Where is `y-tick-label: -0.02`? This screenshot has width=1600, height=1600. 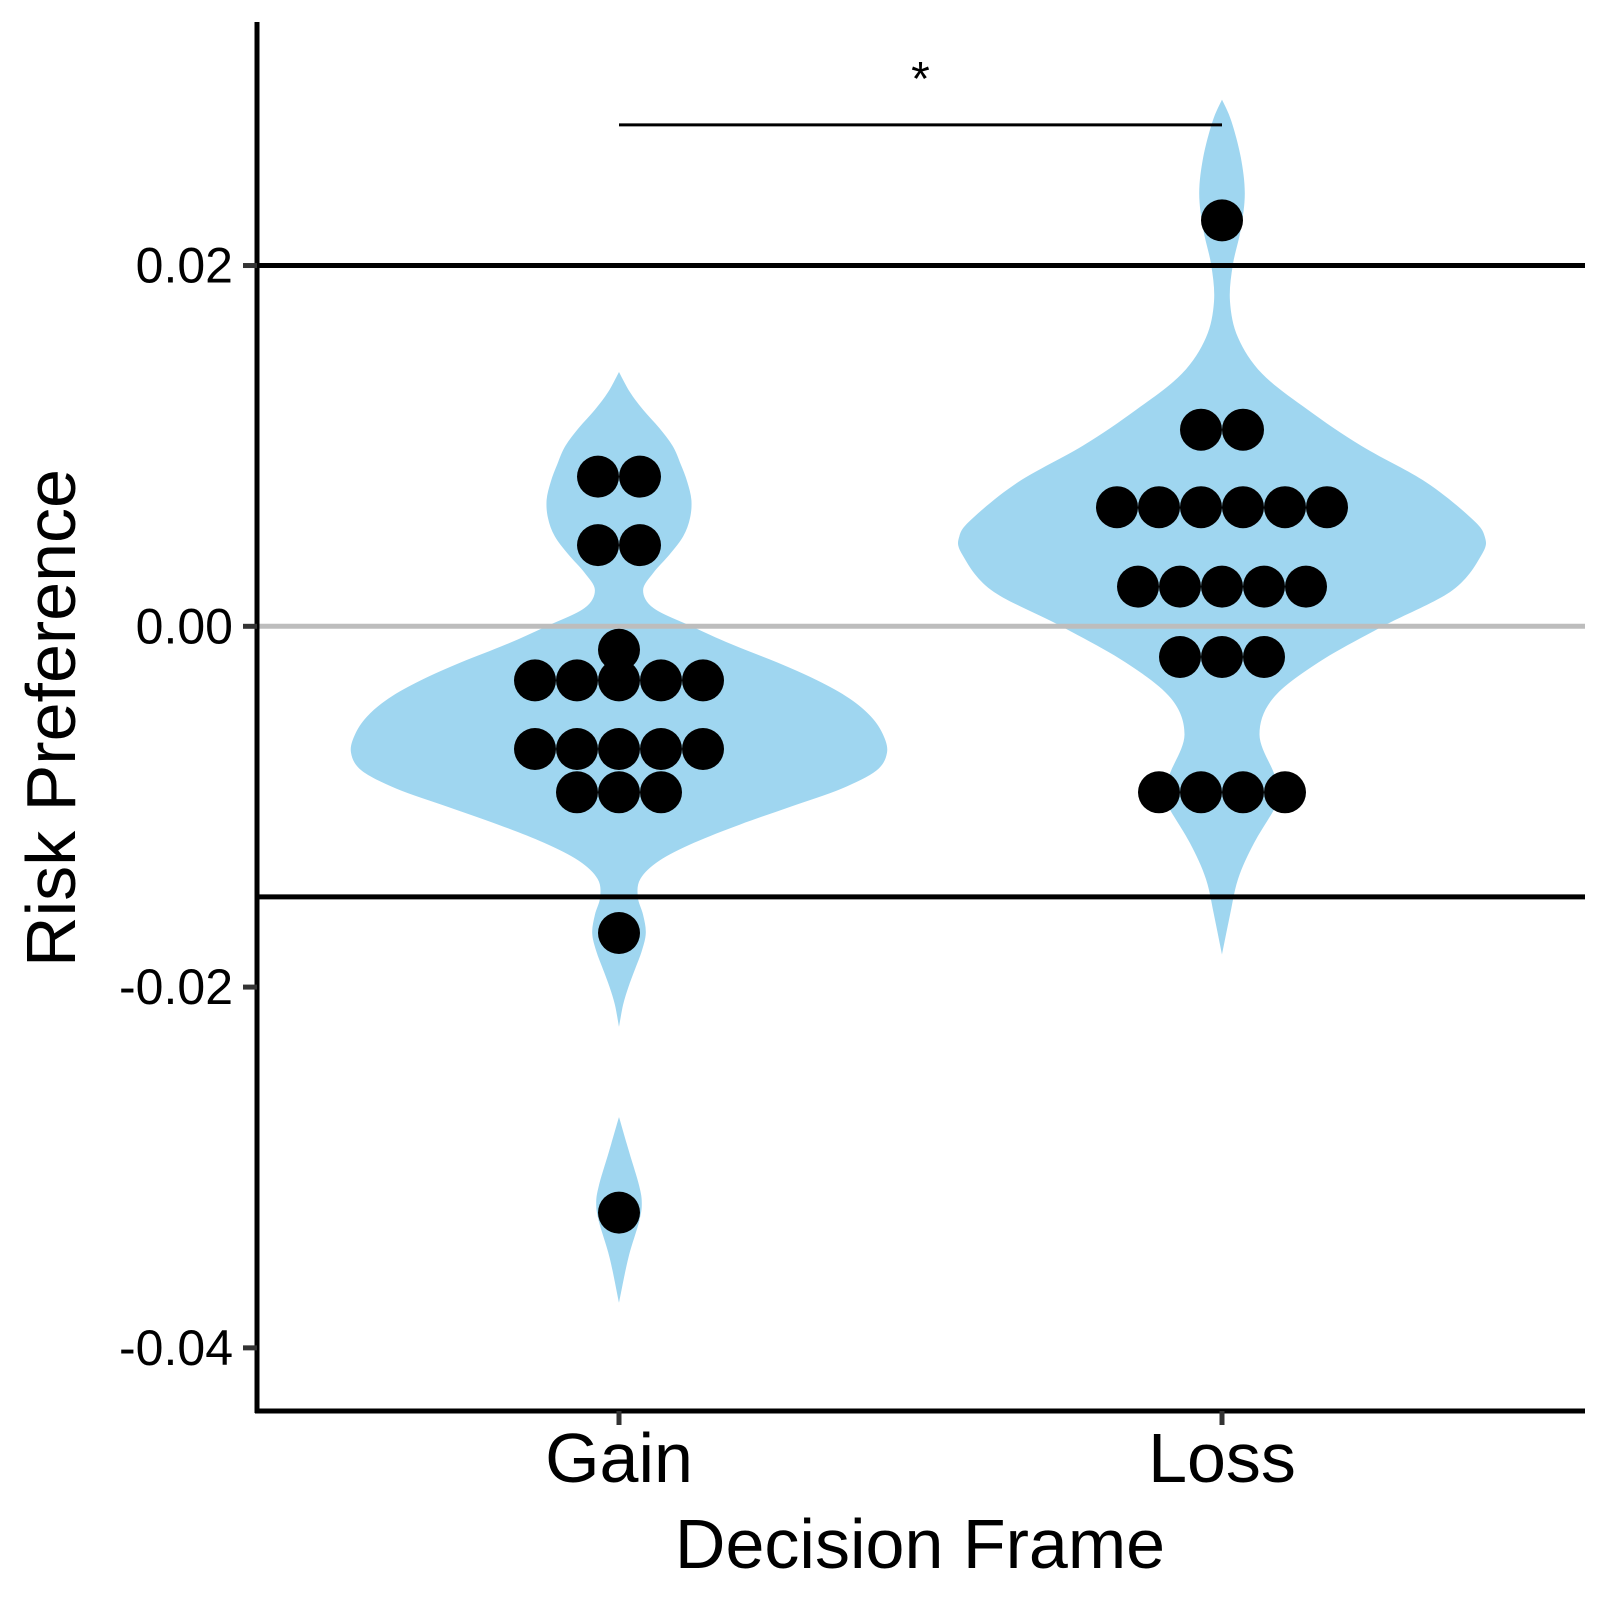
y-tick-label: -0.02 is located at coordinates (176, 987).